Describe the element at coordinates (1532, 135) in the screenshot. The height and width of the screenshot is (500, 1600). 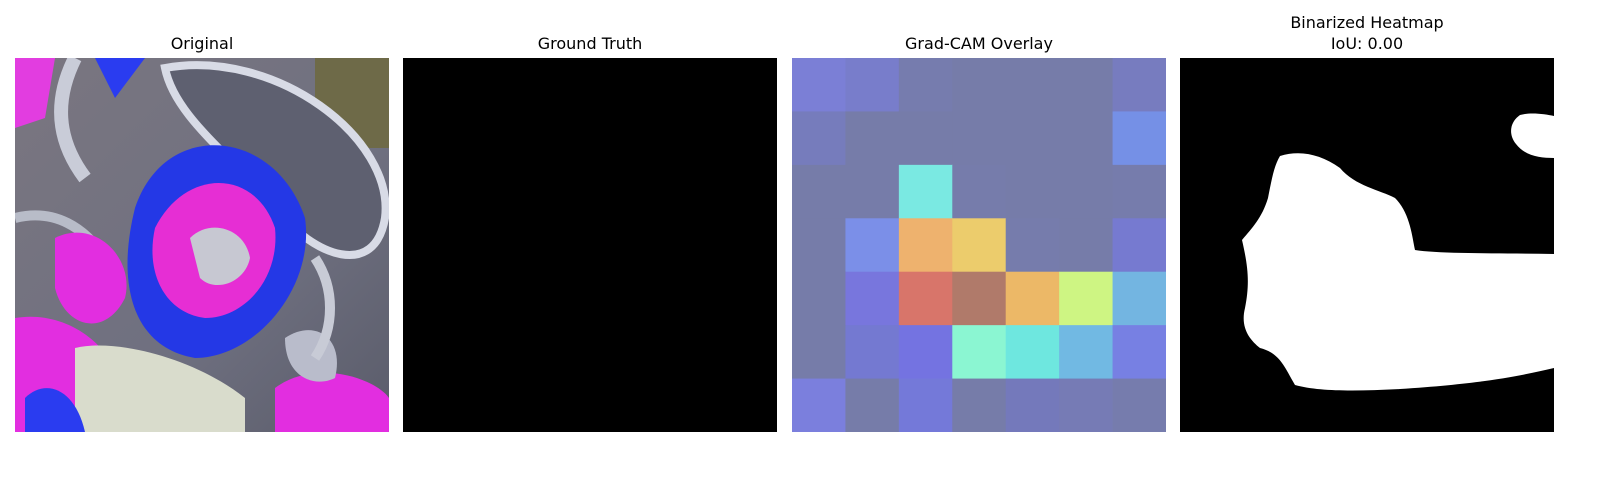
I see `binary-region-corner` at that location.